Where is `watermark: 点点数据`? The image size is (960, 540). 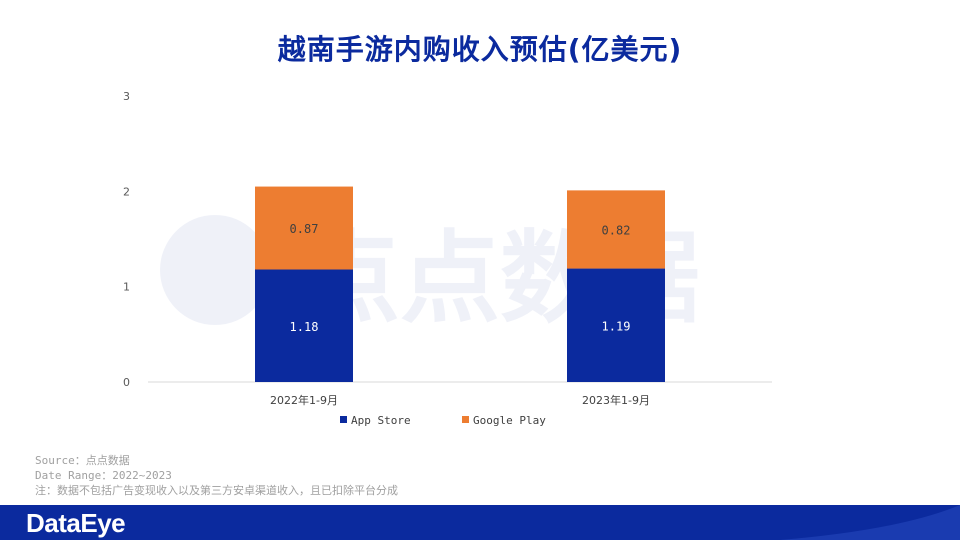 watermark: 点点数据 is located at coordinates (430, 275).